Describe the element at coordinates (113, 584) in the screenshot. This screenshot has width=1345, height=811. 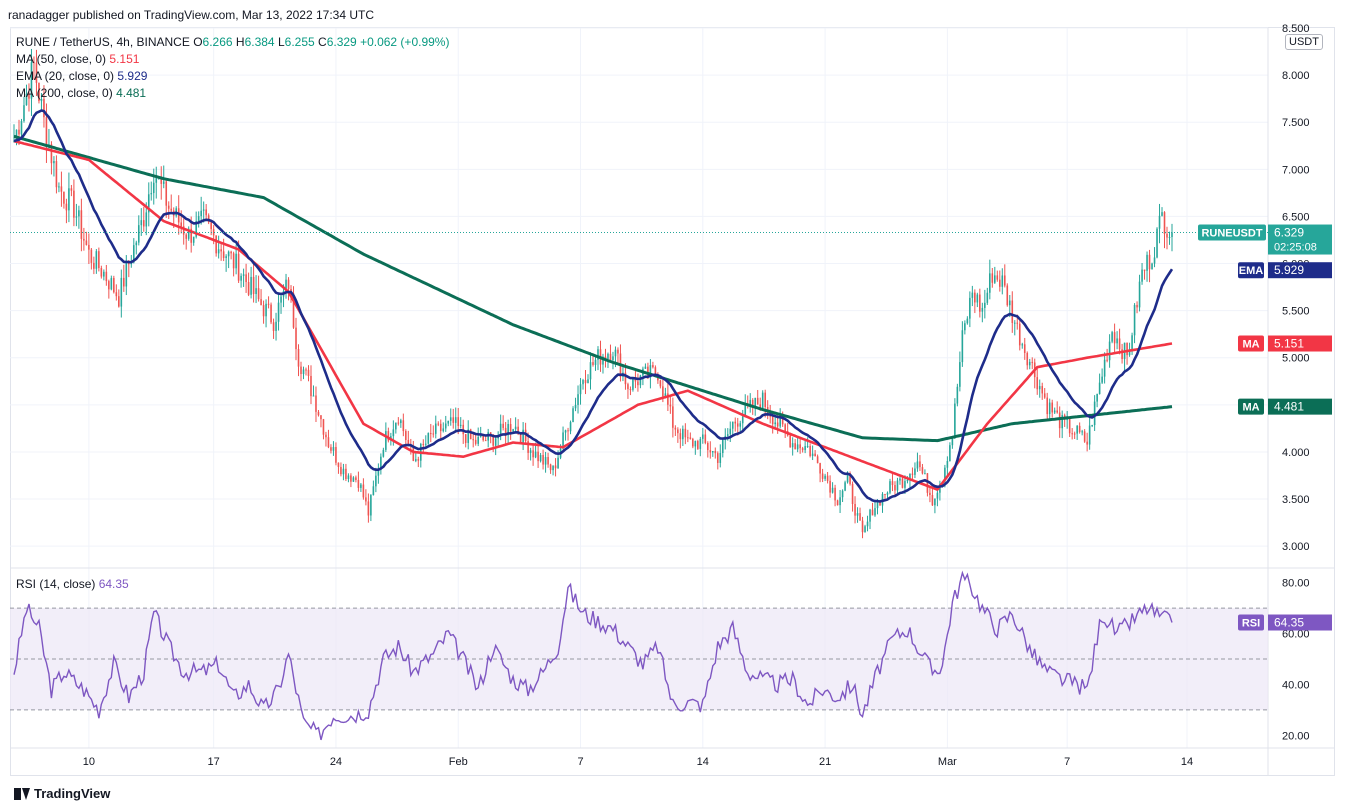
I see `legend-rsi-value: 64.35` at that location.